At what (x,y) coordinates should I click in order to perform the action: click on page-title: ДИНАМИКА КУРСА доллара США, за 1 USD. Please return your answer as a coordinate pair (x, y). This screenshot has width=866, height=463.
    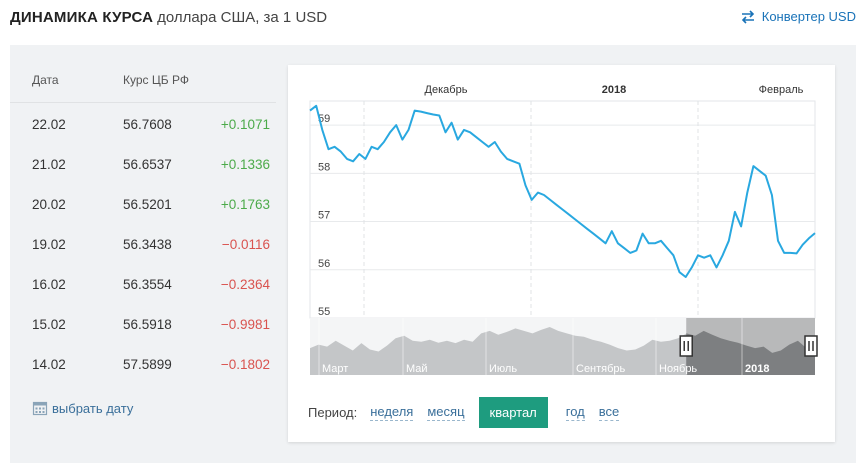
    Looking at the image, I should click on (168, 17).